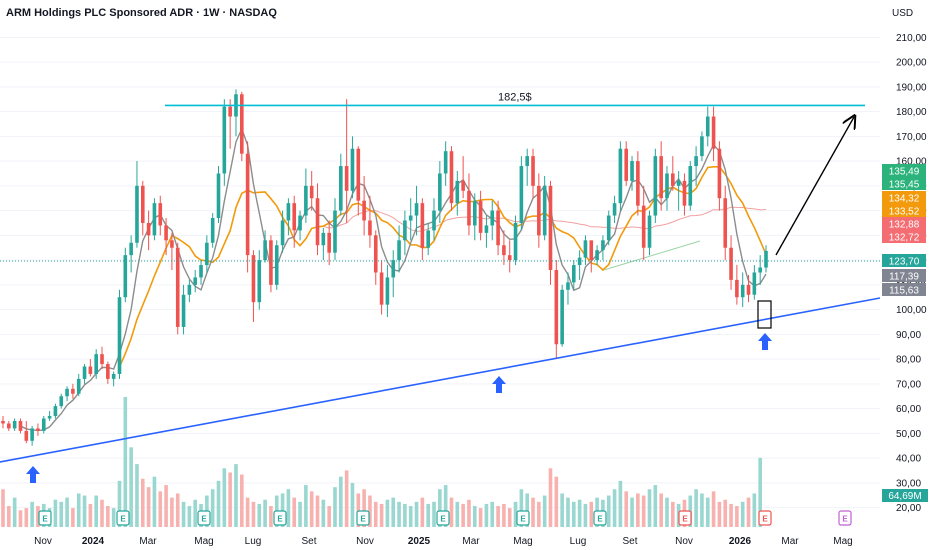  I want to click on price-tag-value: 117,39, so click(904, 277).